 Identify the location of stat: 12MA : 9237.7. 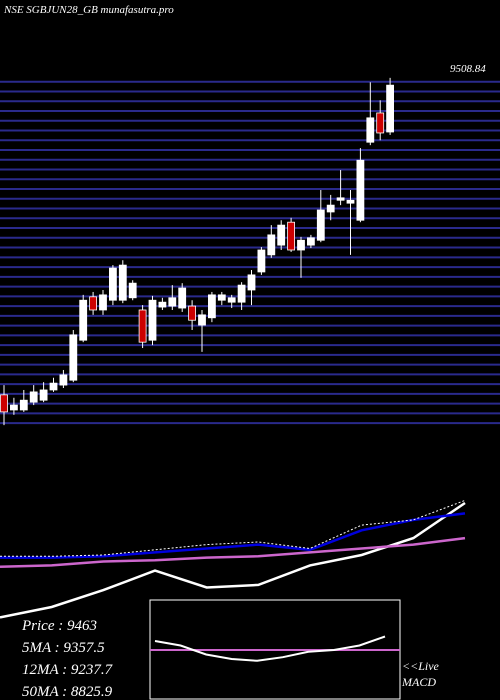
(68, 670).